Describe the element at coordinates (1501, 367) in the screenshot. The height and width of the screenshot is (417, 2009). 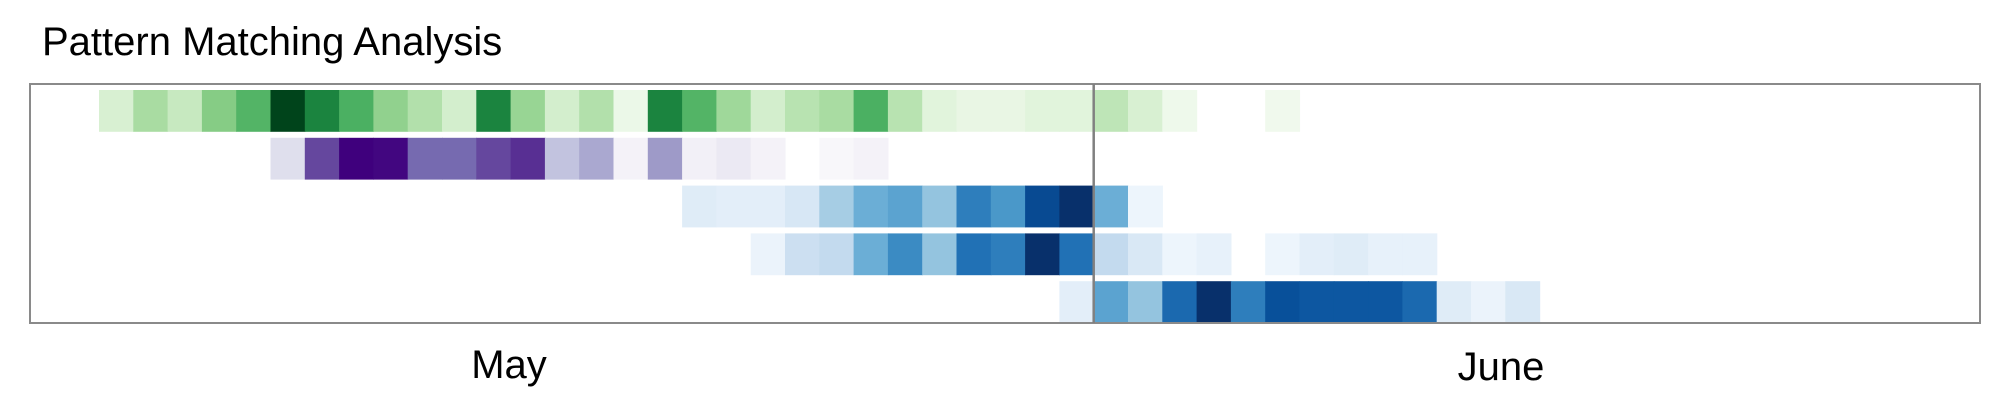
I see `x-tick-label-june: June` at that location.